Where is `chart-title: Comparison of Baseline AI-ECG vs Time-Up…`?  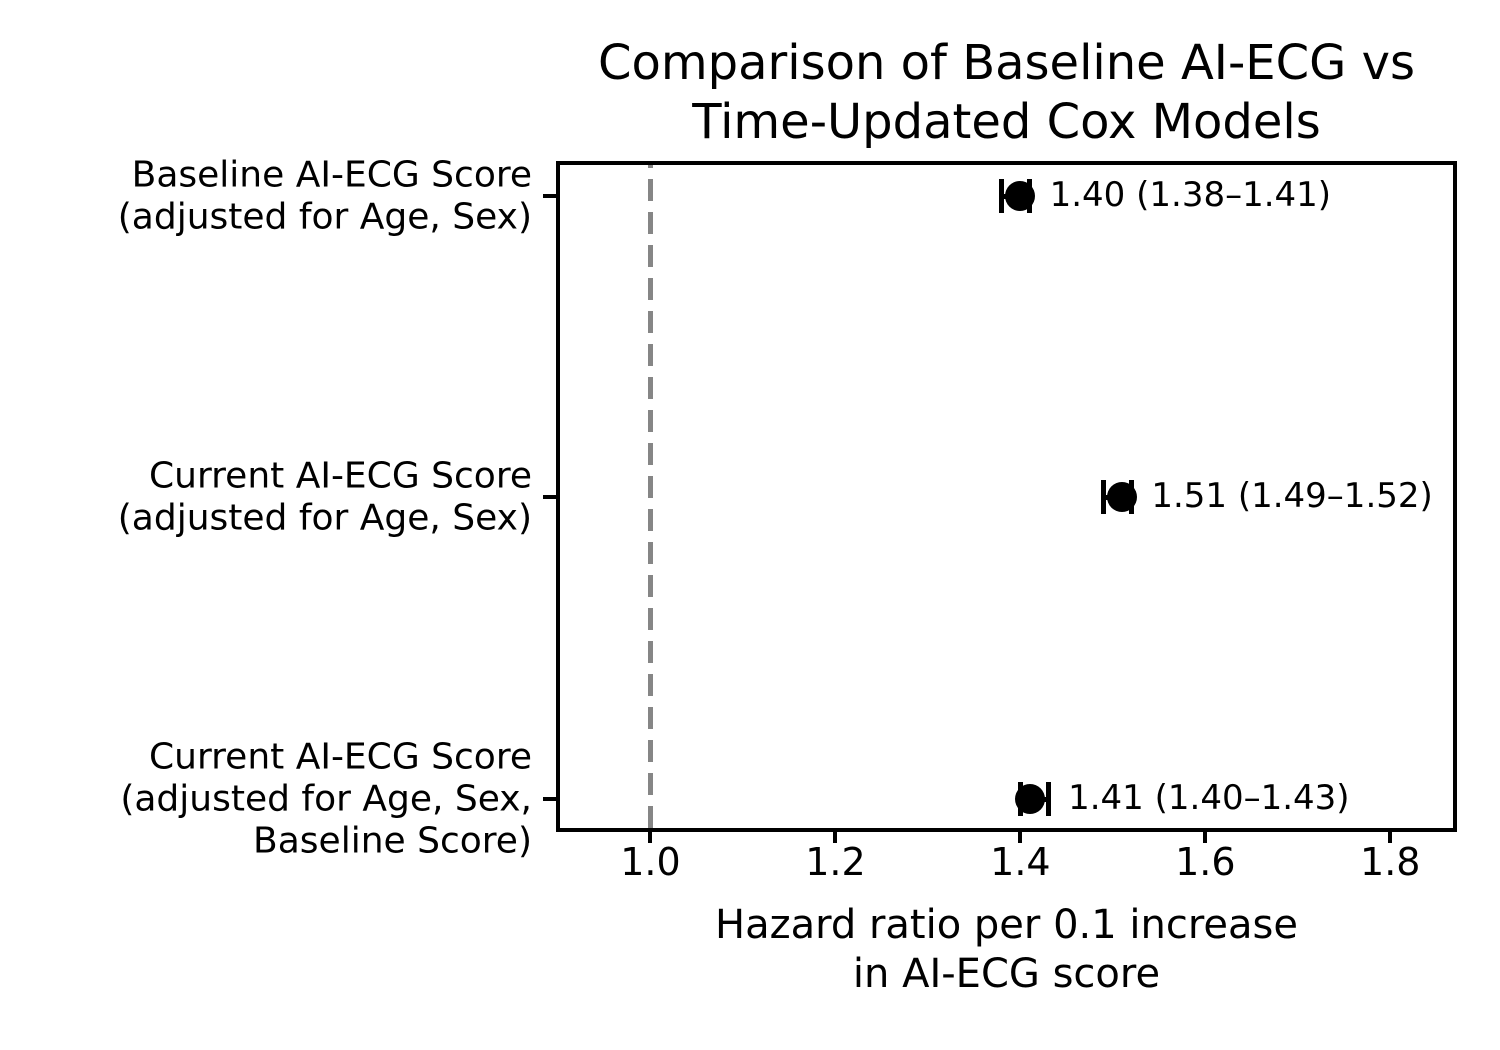 chart-title: Comparison of Baseline AI-ECG vs Time-Up… is located at coordinates (1006, 92).